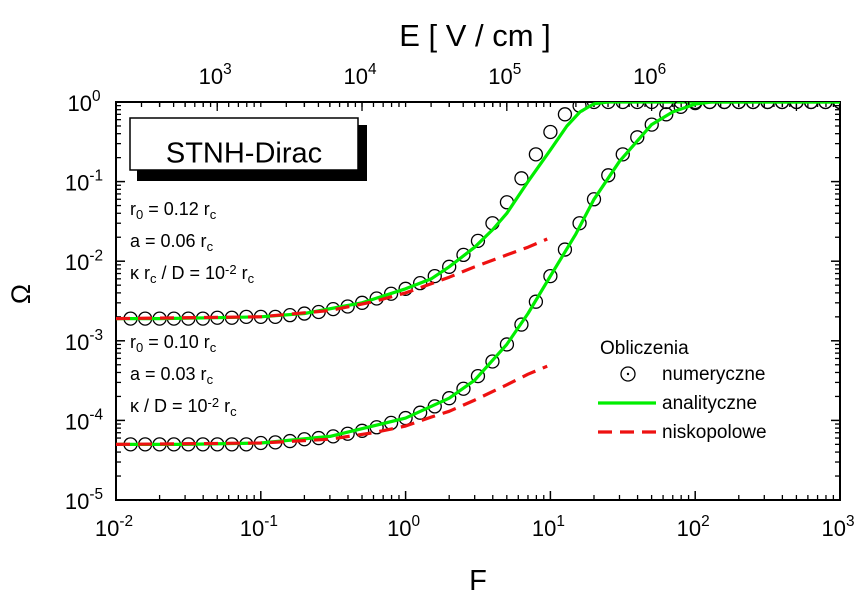 Image resolution: width=862 pixels, height=595 pixels. Describe the element at coordinates (84, 182) in the screenshot. I see `y-tick-label: 10⁻¹` at that location.